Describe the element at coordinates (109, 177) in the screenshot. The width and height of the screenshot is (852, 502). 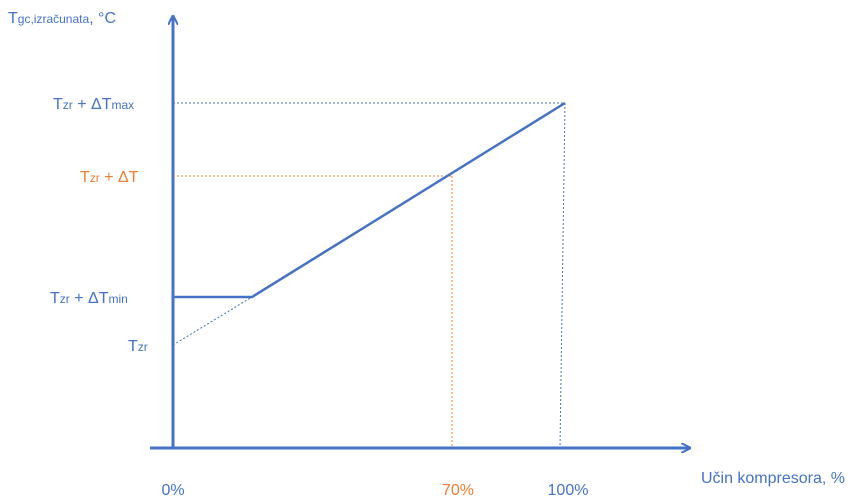
I see `label-tzr-dt: Tzr + ΔT` at that location.